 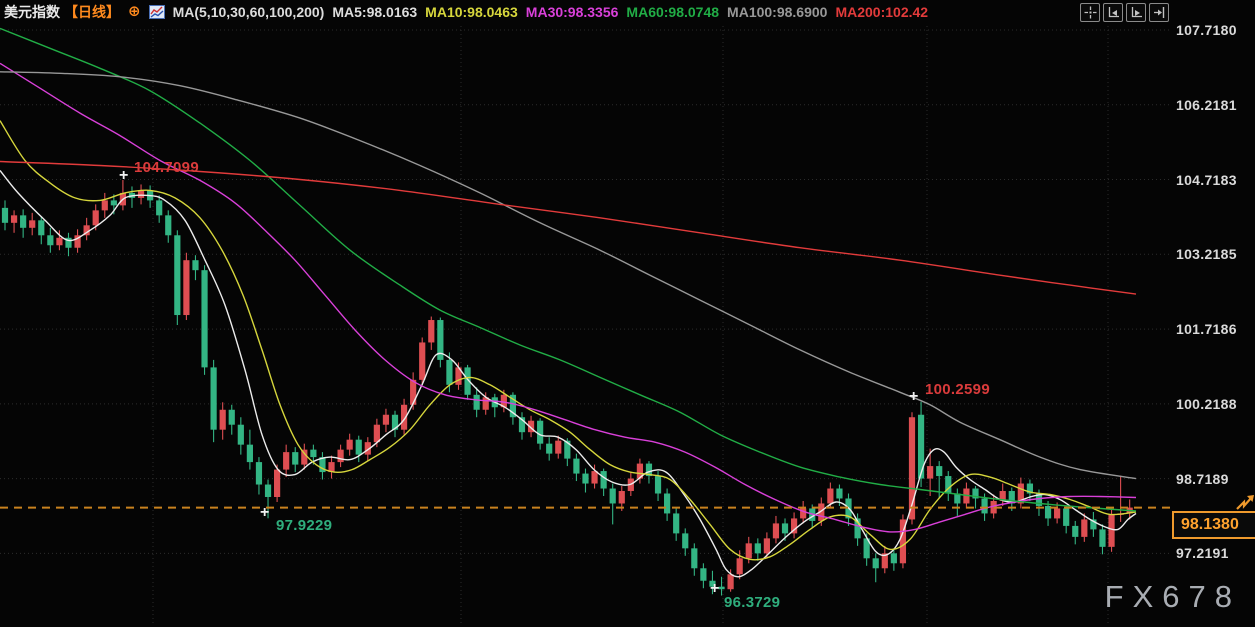 I want to click on y-axis-label: 104.7183, so click(x=1206, y=179).